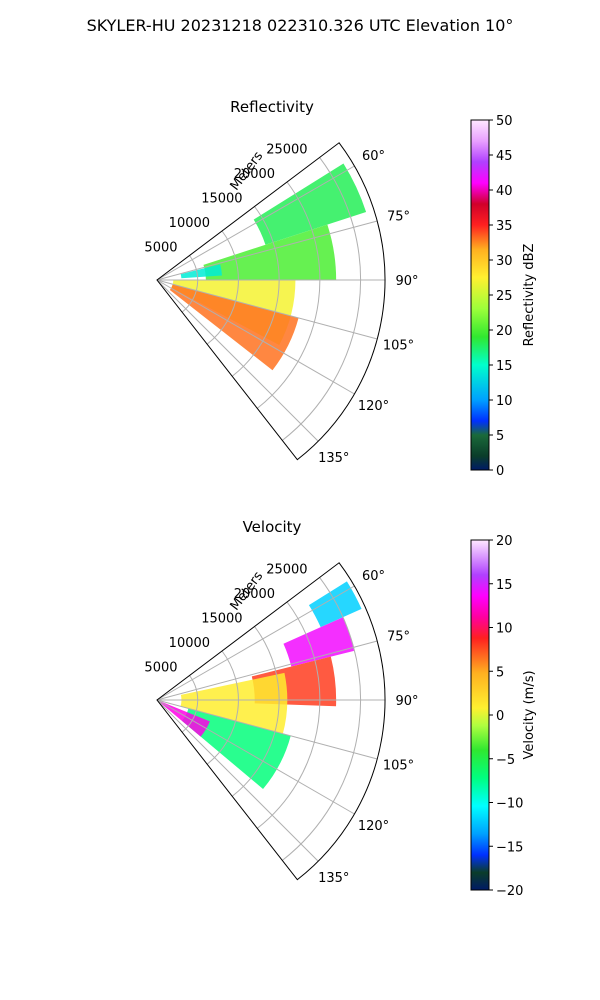  Describe the element at coordinates (504, 261) in the screenshot. I see `colorbar-tick-label: 30` at that location.